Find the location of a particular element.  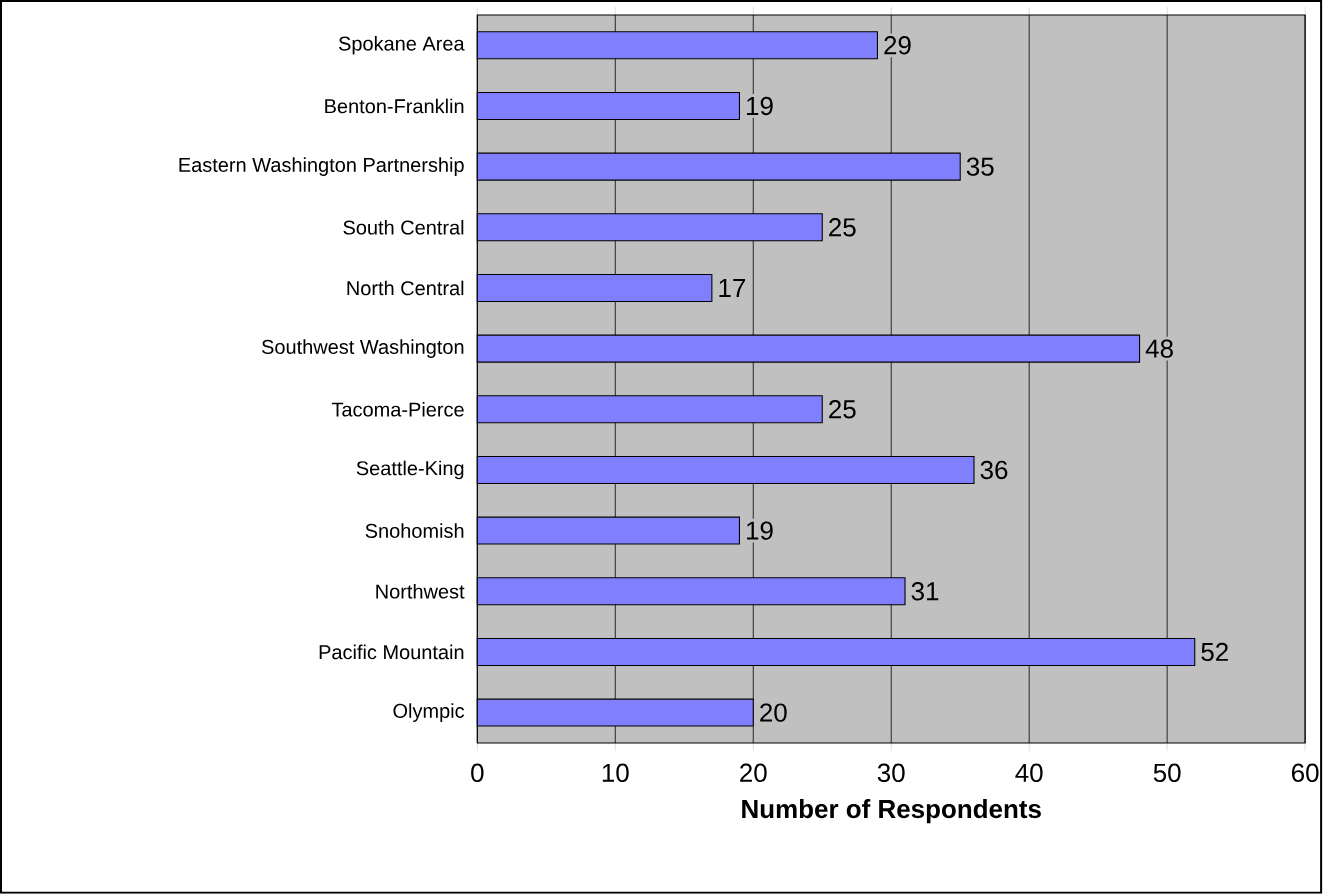

x-tick-label: 60 is located at coordinates (1305, 773).